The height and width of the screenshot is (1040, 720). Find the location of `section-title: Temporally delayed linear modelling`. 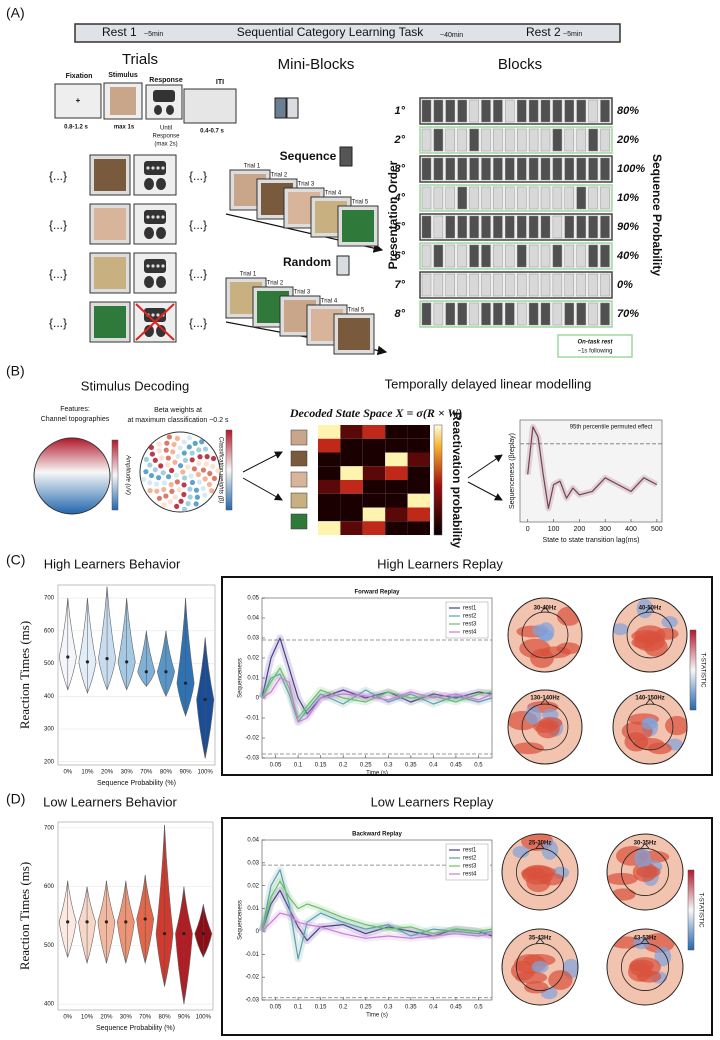

section-title: Temporally delayed linear modelling is located at coordinates (488, 383).